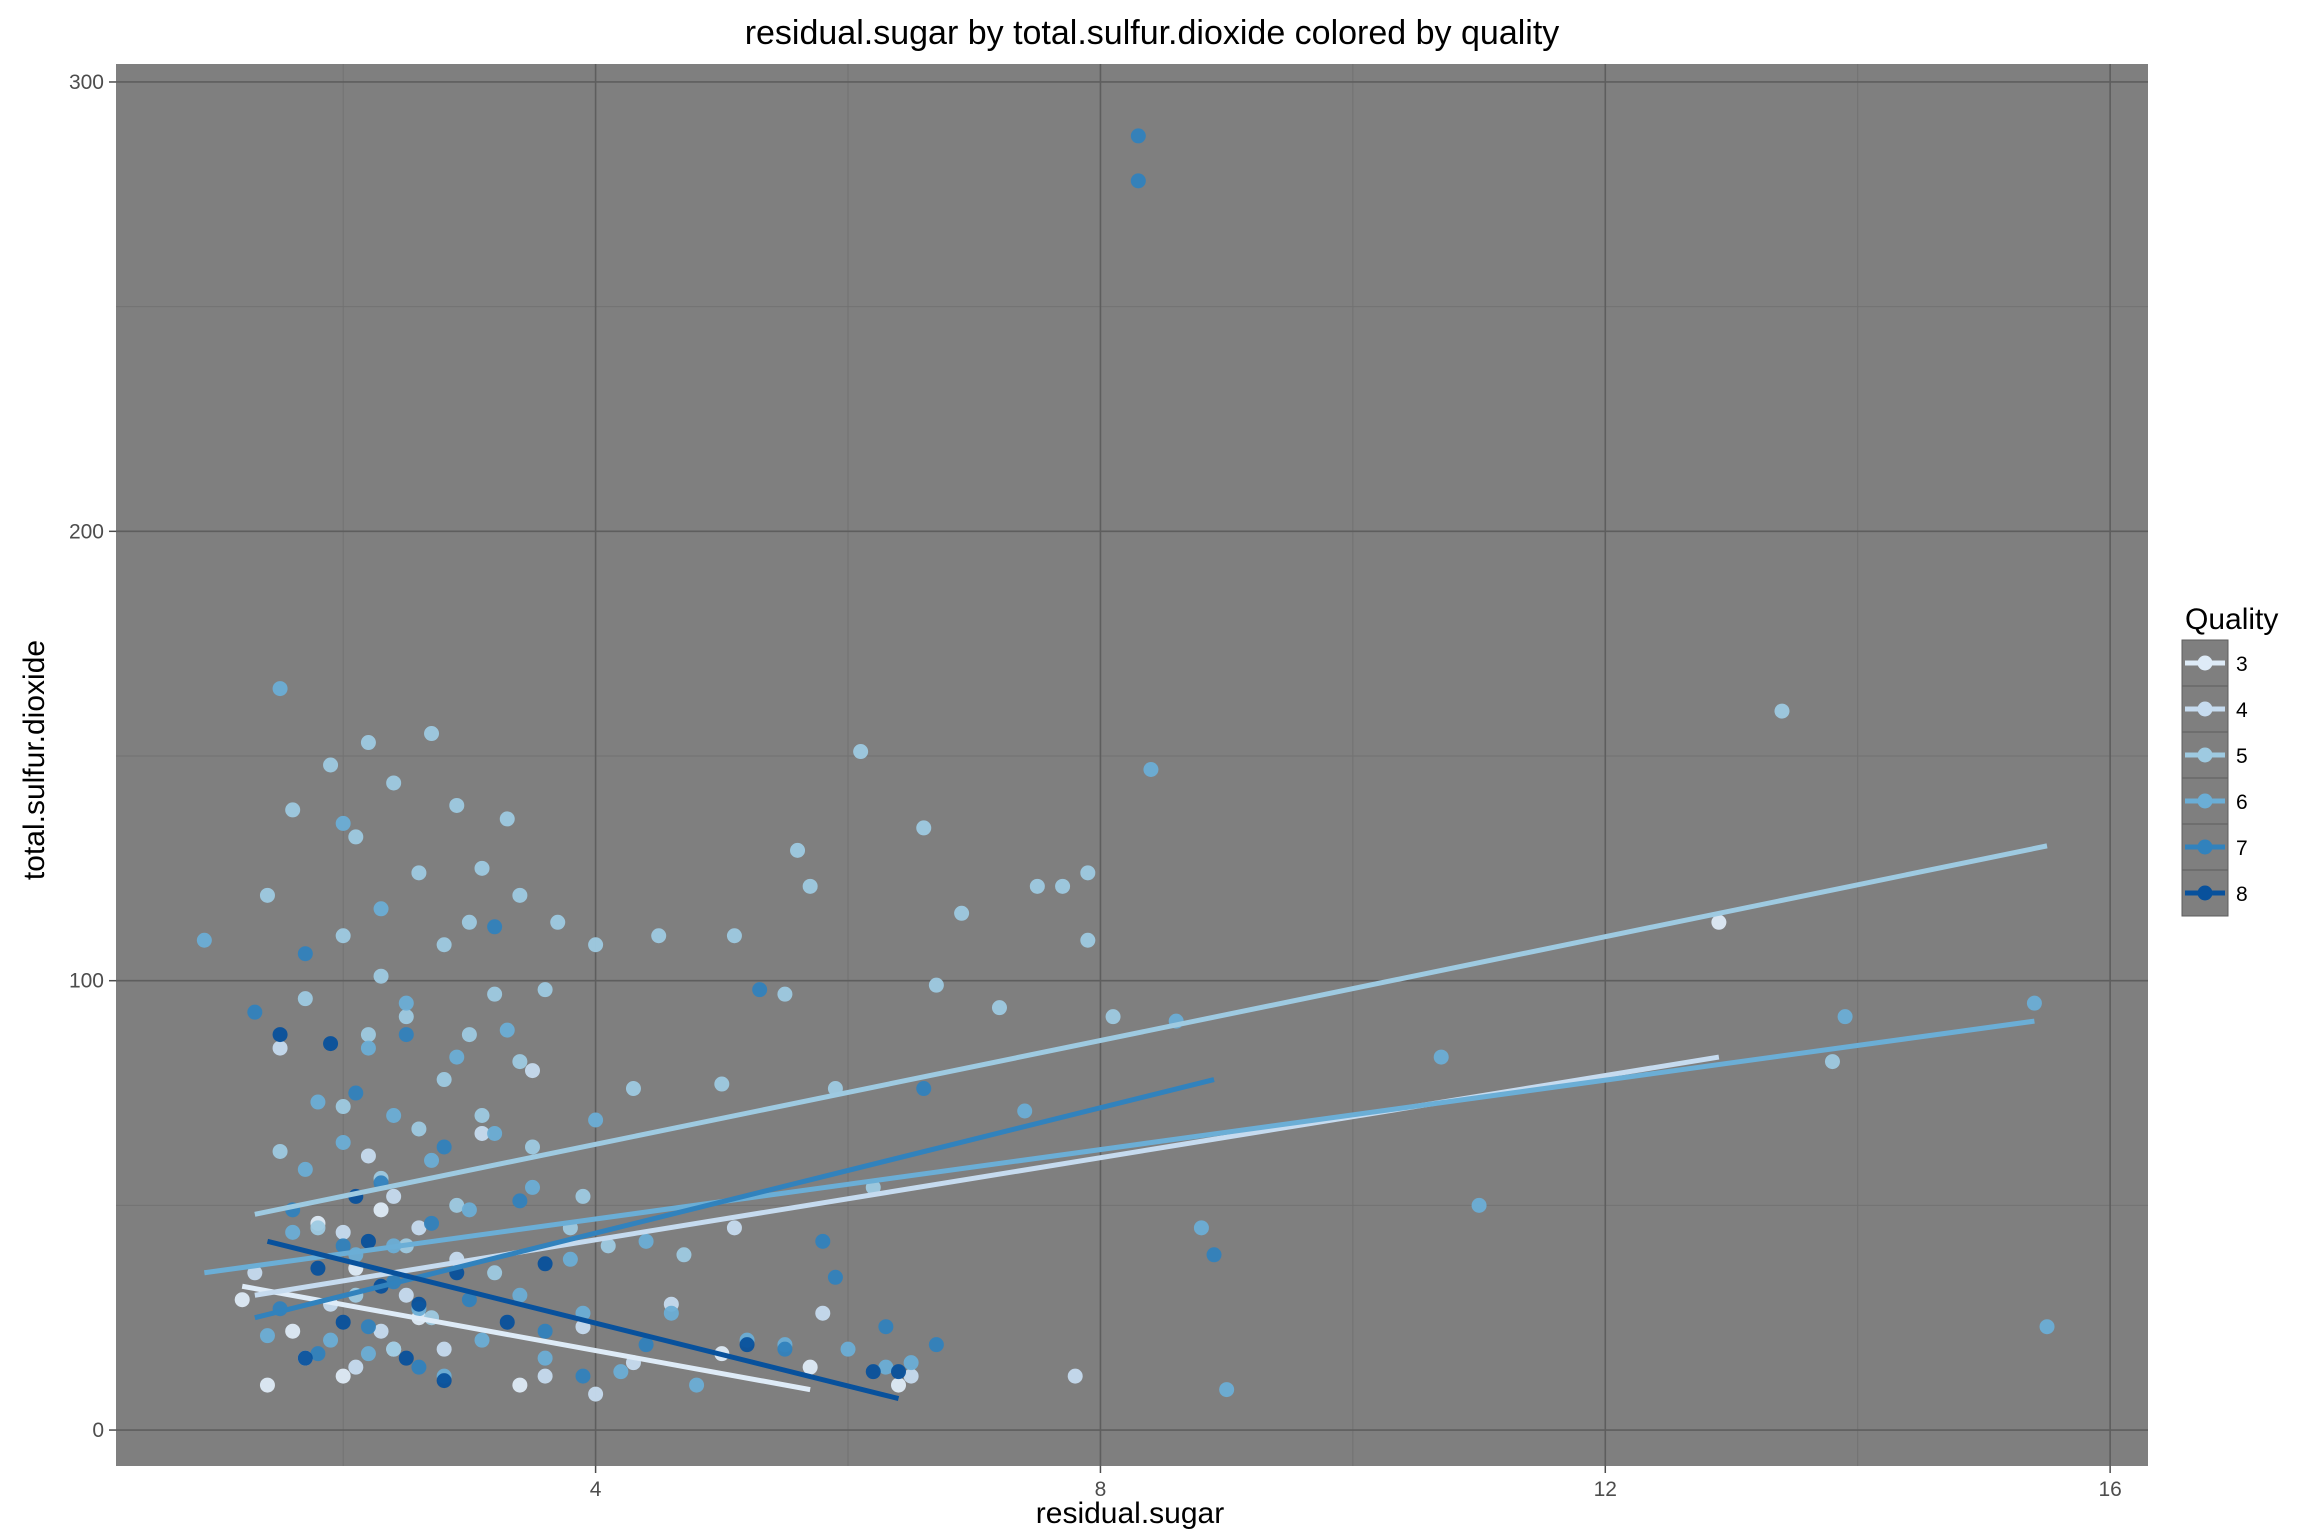 The height and width of the screenshot is (1536, 2304). Describe the element at coordinates (1356, 1483) in the screenshot. I see `x-axis-ticks: 4 8 12 16` at that location.